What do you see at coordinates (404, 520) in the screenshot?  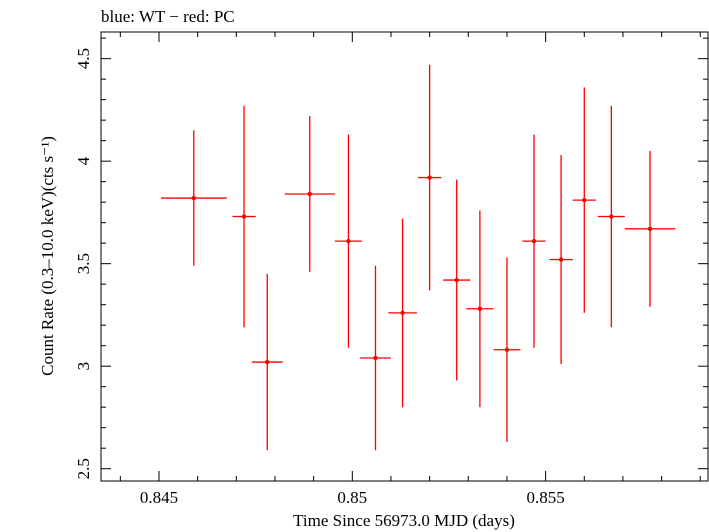 I see `x-axis-label: Time Since 56973.0 MJD (days)` at bounding box center [404, 520].